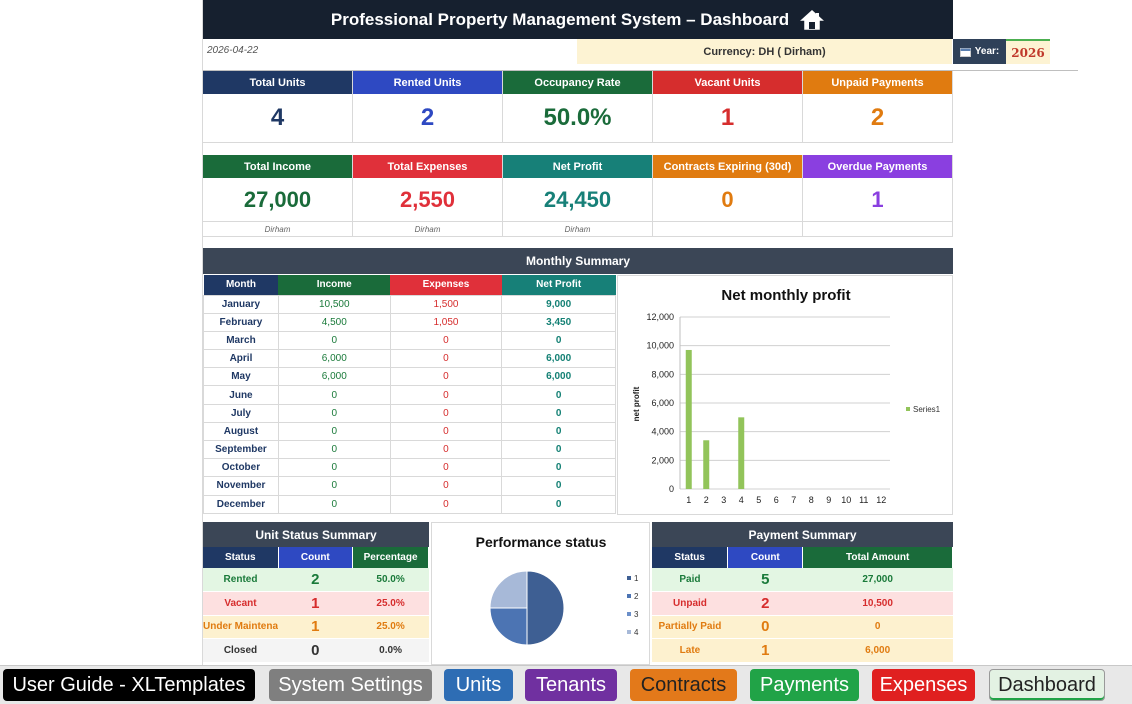 Image resolution: width=1132 pixels, height=704 pixels. I want to click on table-cell: Partially Paid, so click(690, 627).